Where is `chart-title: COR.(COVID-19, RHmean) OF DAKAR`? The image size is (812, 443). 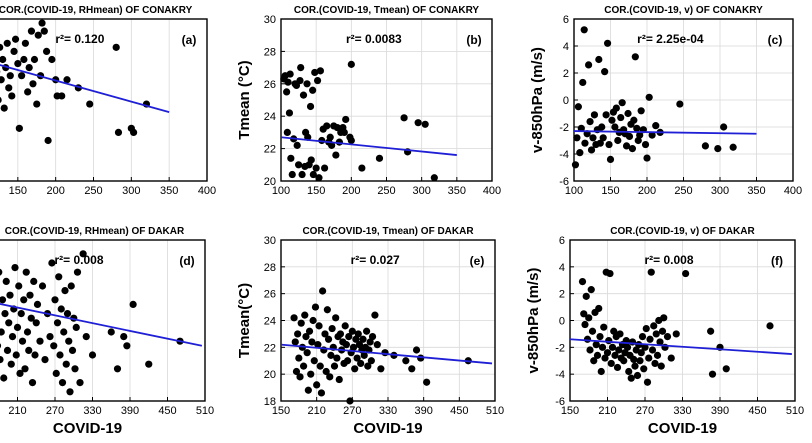
chart-title: COR.(COVID-19, RHmean) OF DAKAR is located at coordinates (95, 231).